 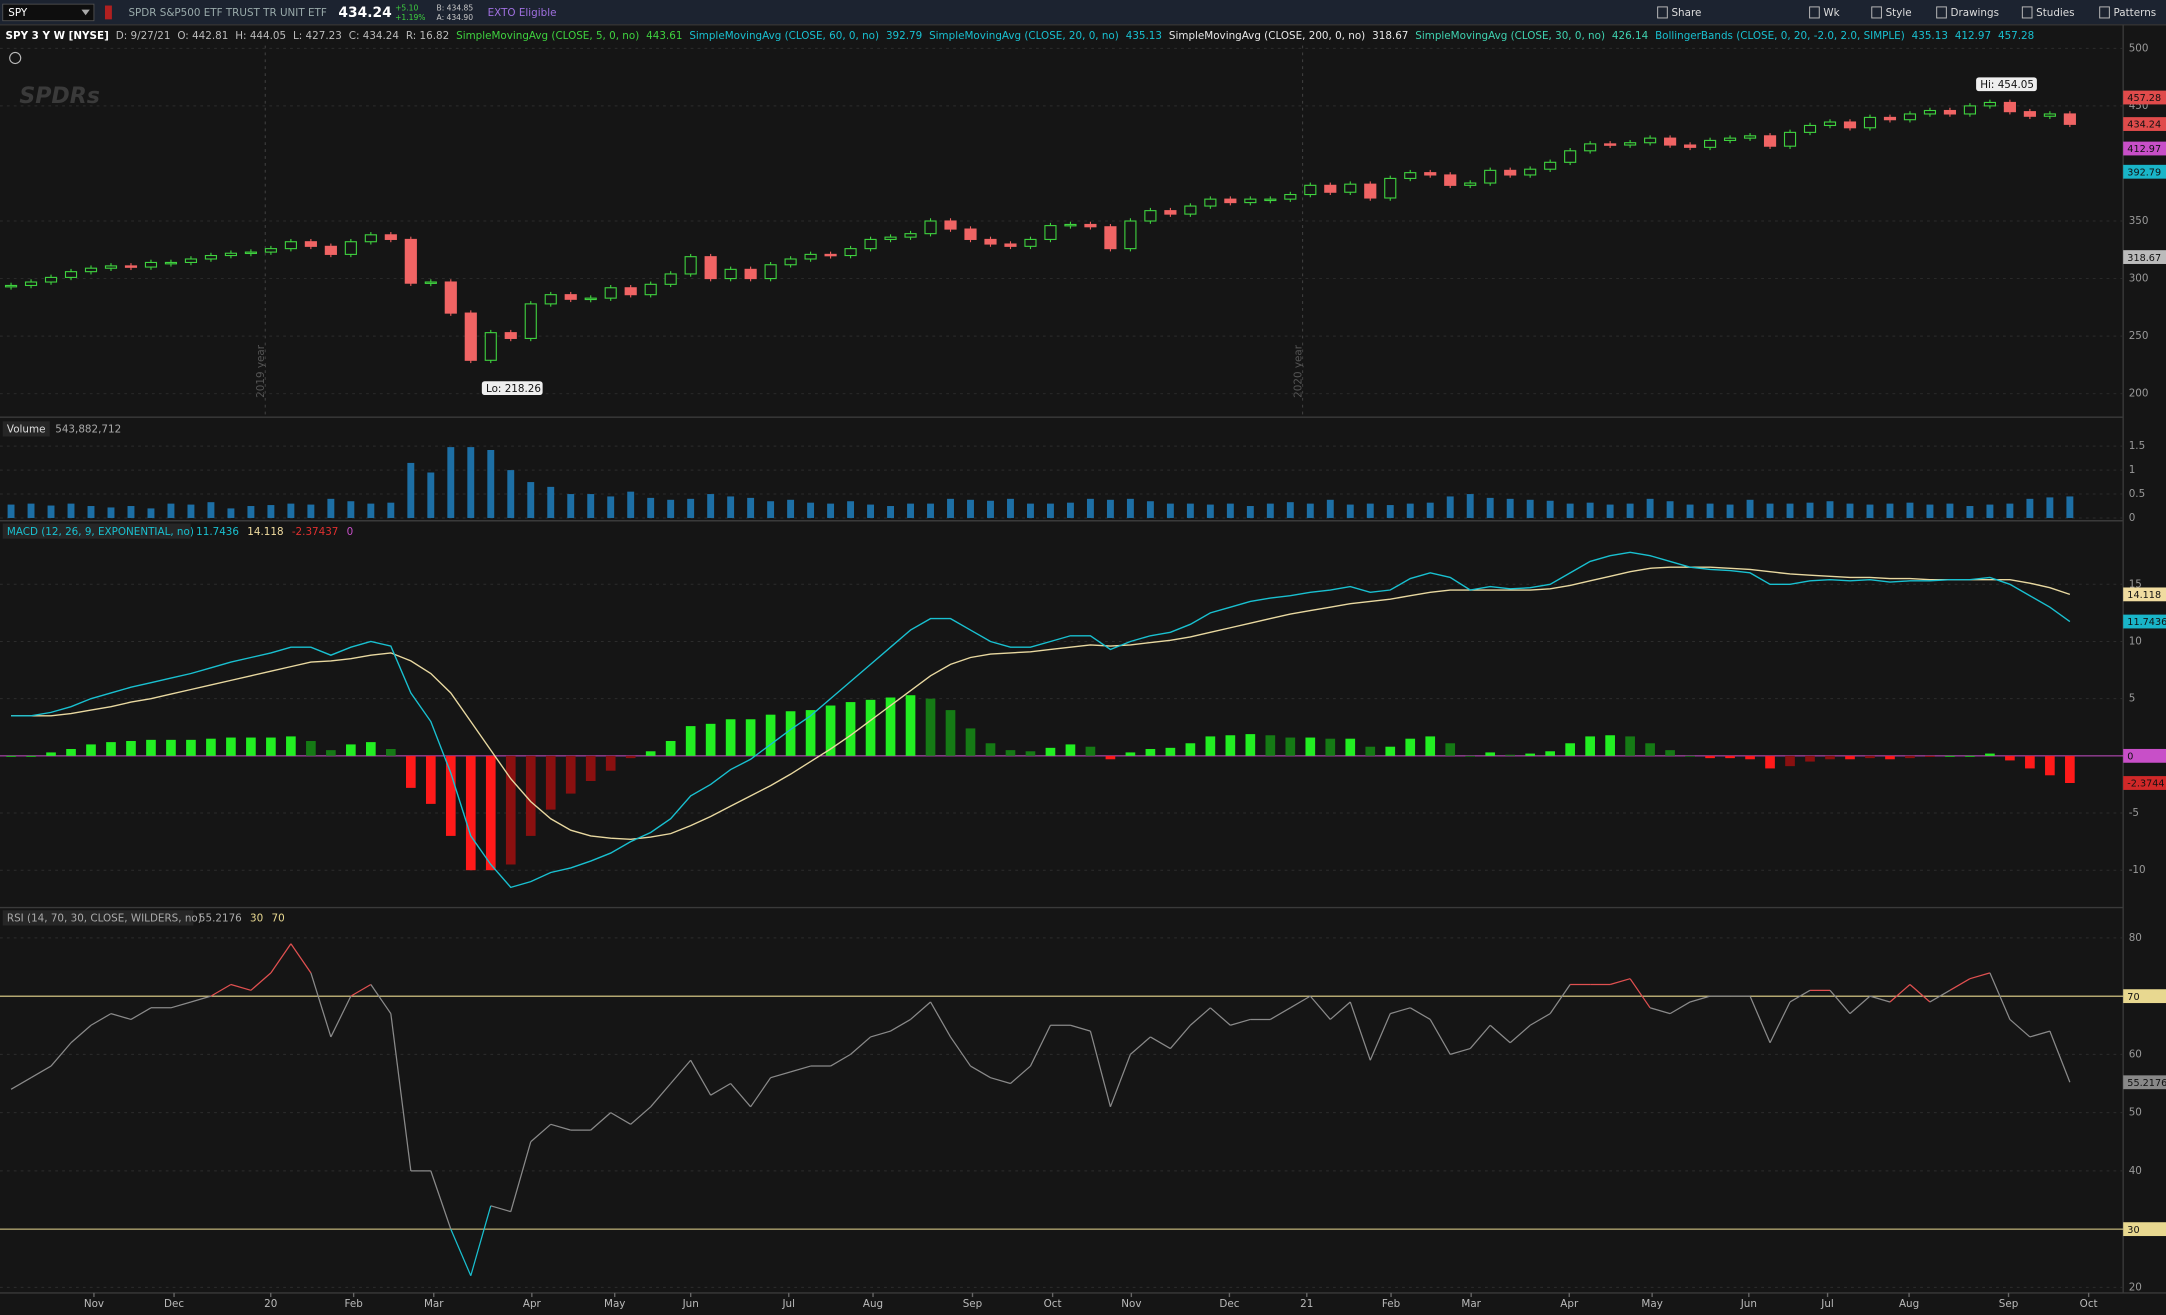 What do you see at coordinates (1975, 13) in the screenshot?
I see `toolbar-button: Drawings` at bounding box center [1975, 13].